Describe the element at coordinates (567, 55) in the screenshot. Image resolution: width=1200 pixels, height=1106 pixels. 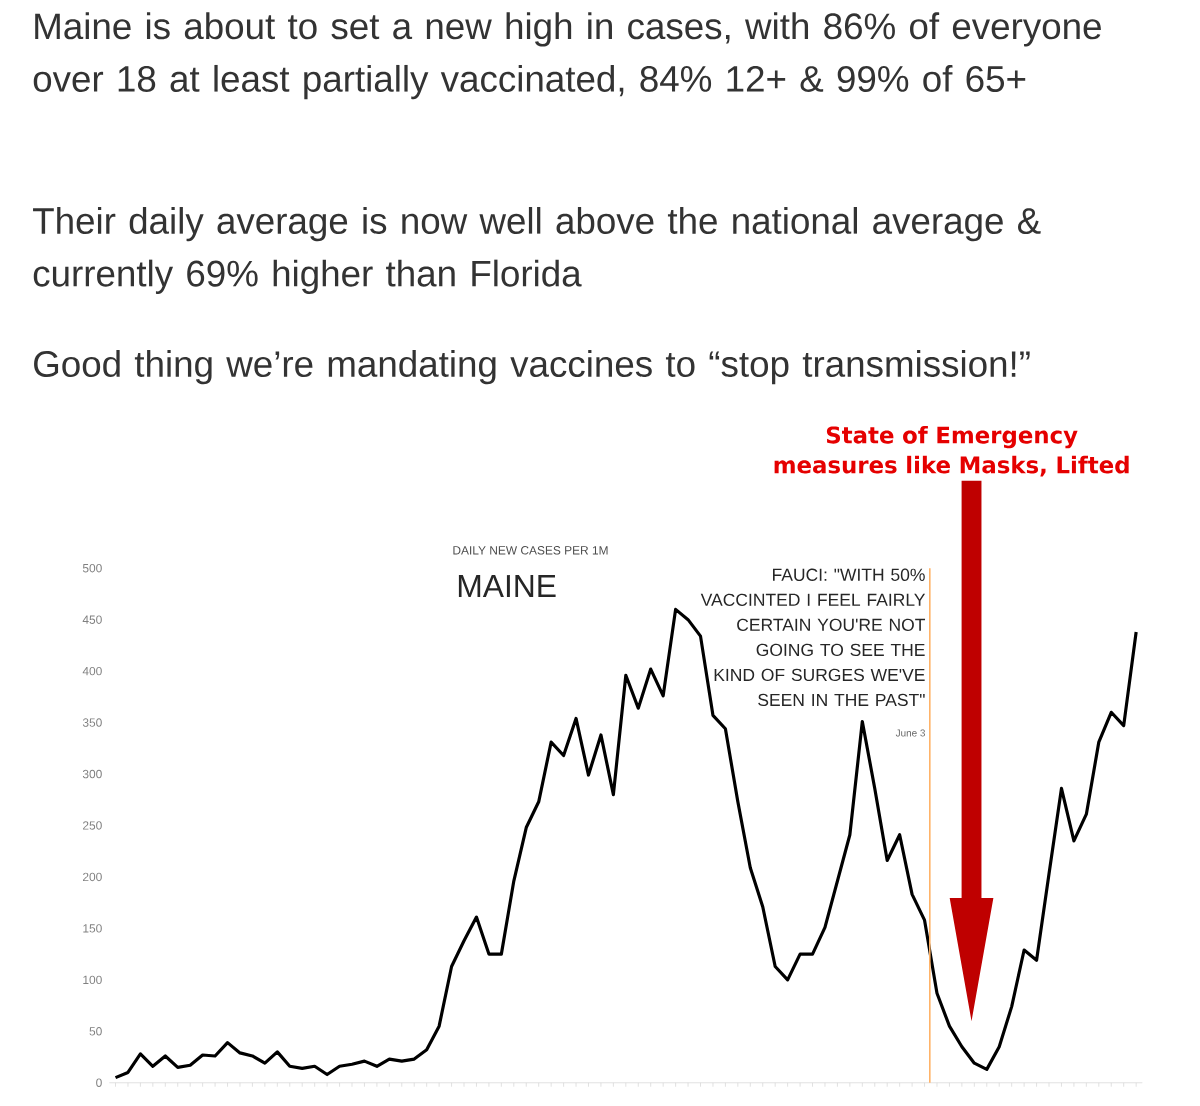
I see `text: Maine is about to set a new high in cases, with 86% of everyone over 18 at least partially vaccinated, 84% 12+ & 99% of 65+` at that location.